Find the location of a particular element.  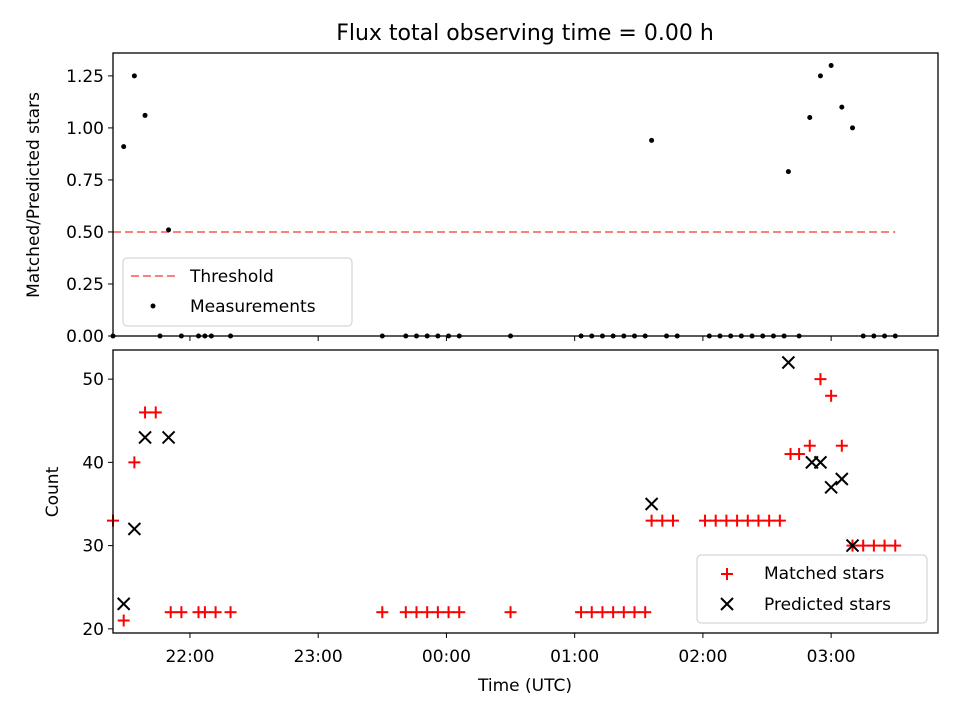

top-legend: Threshold Measurements is located at coordinates (237, 292).